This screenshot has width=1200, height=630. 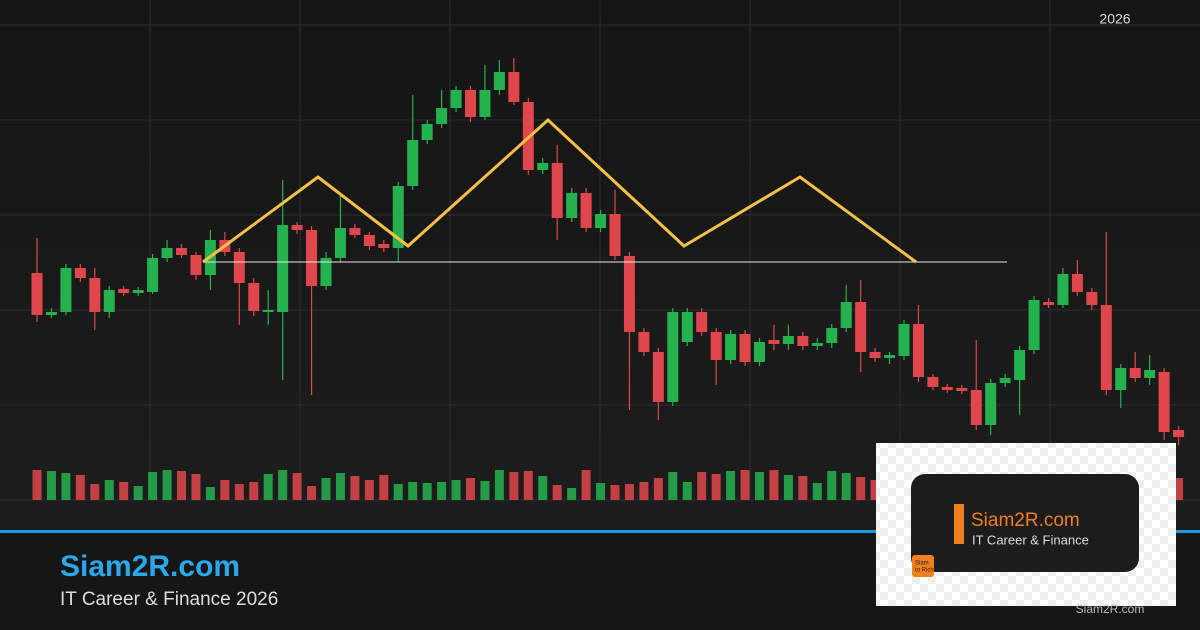 I want to click on badge-line: to Rich, so click(x=924, y=571).